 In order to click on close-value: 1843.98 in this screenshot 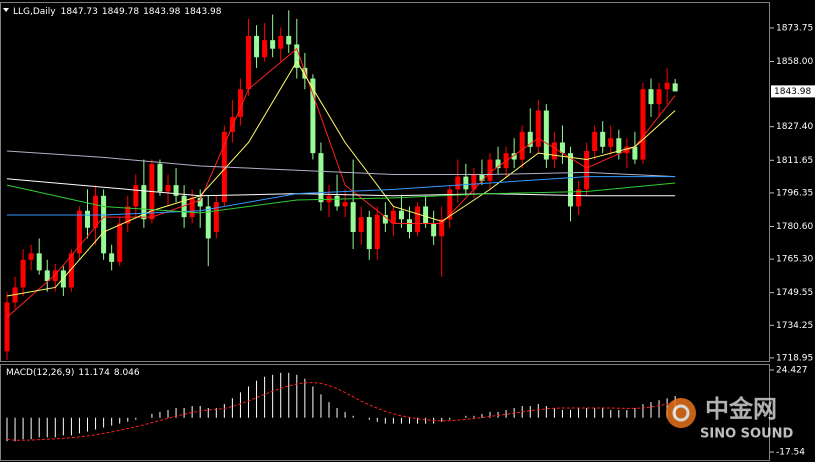, I will do `click(202, 12)`.